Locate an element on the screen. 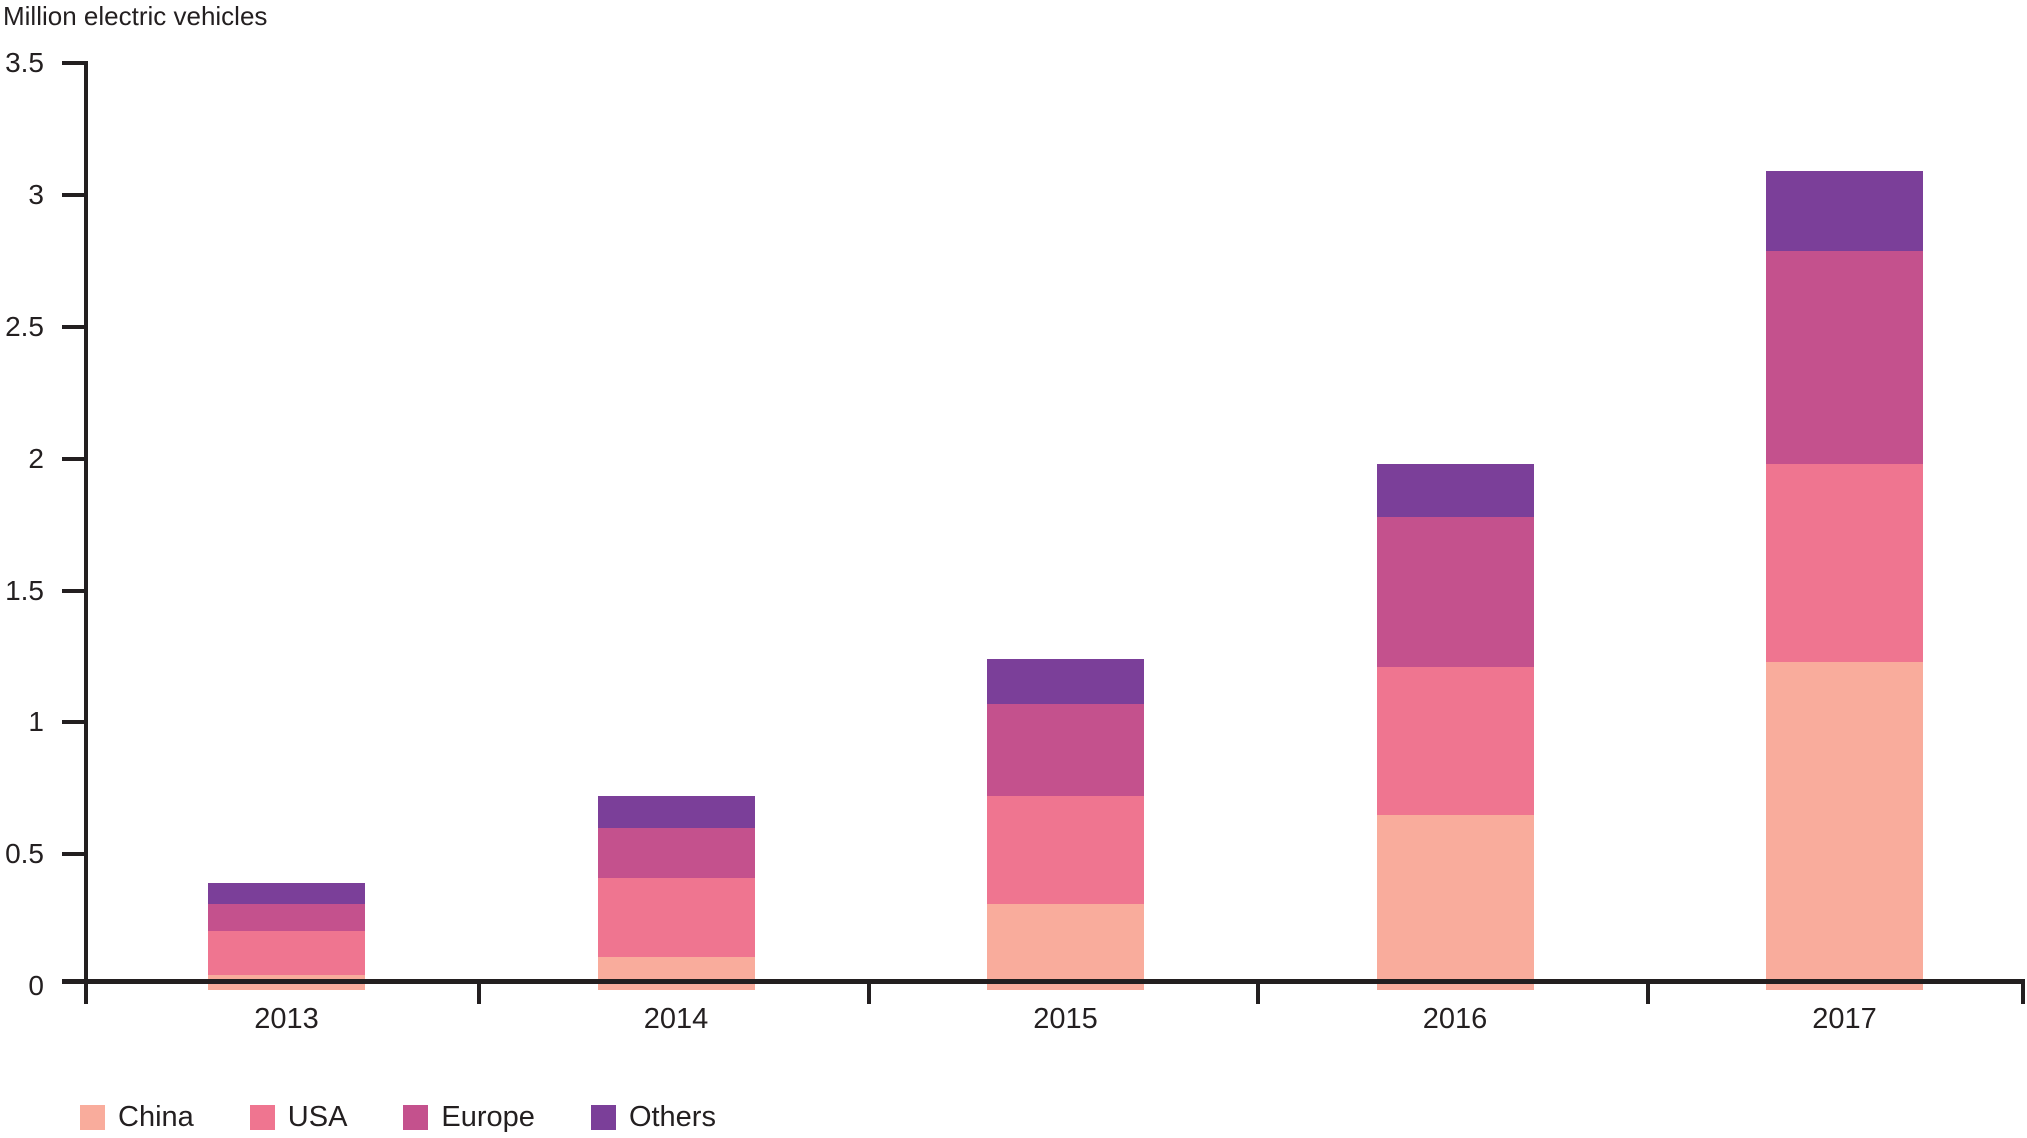  x-category-label: 2014 is located at coordinates (676, 1019).